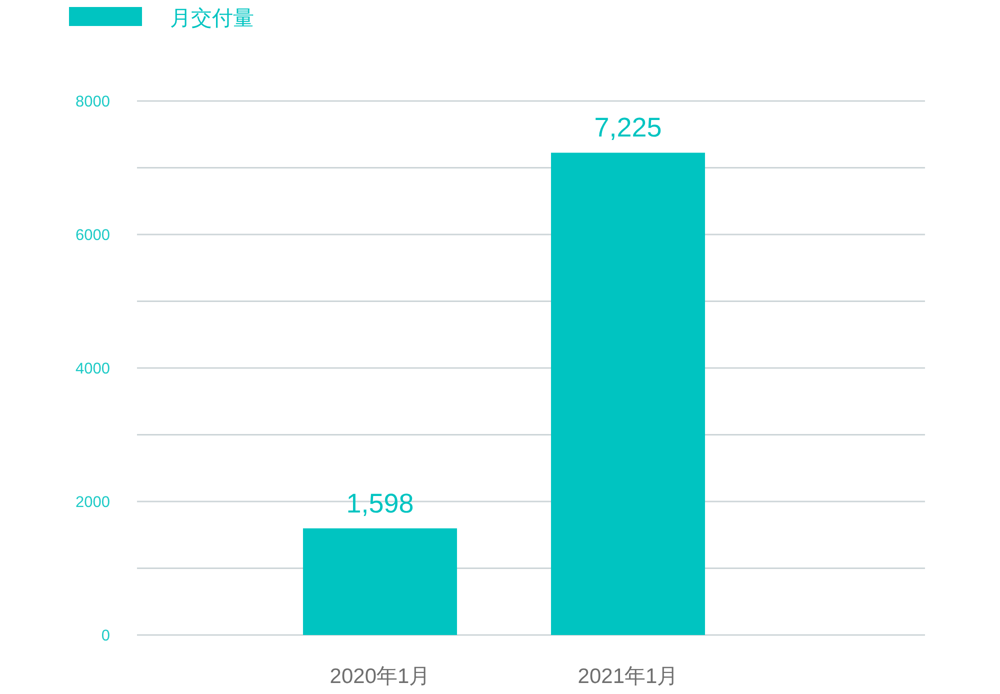 The height and width of the screenshot is (694, 1000). Describe the element at coordinates (105, 636) in the screenshot. I see `y-tick-label: 0` at that location.